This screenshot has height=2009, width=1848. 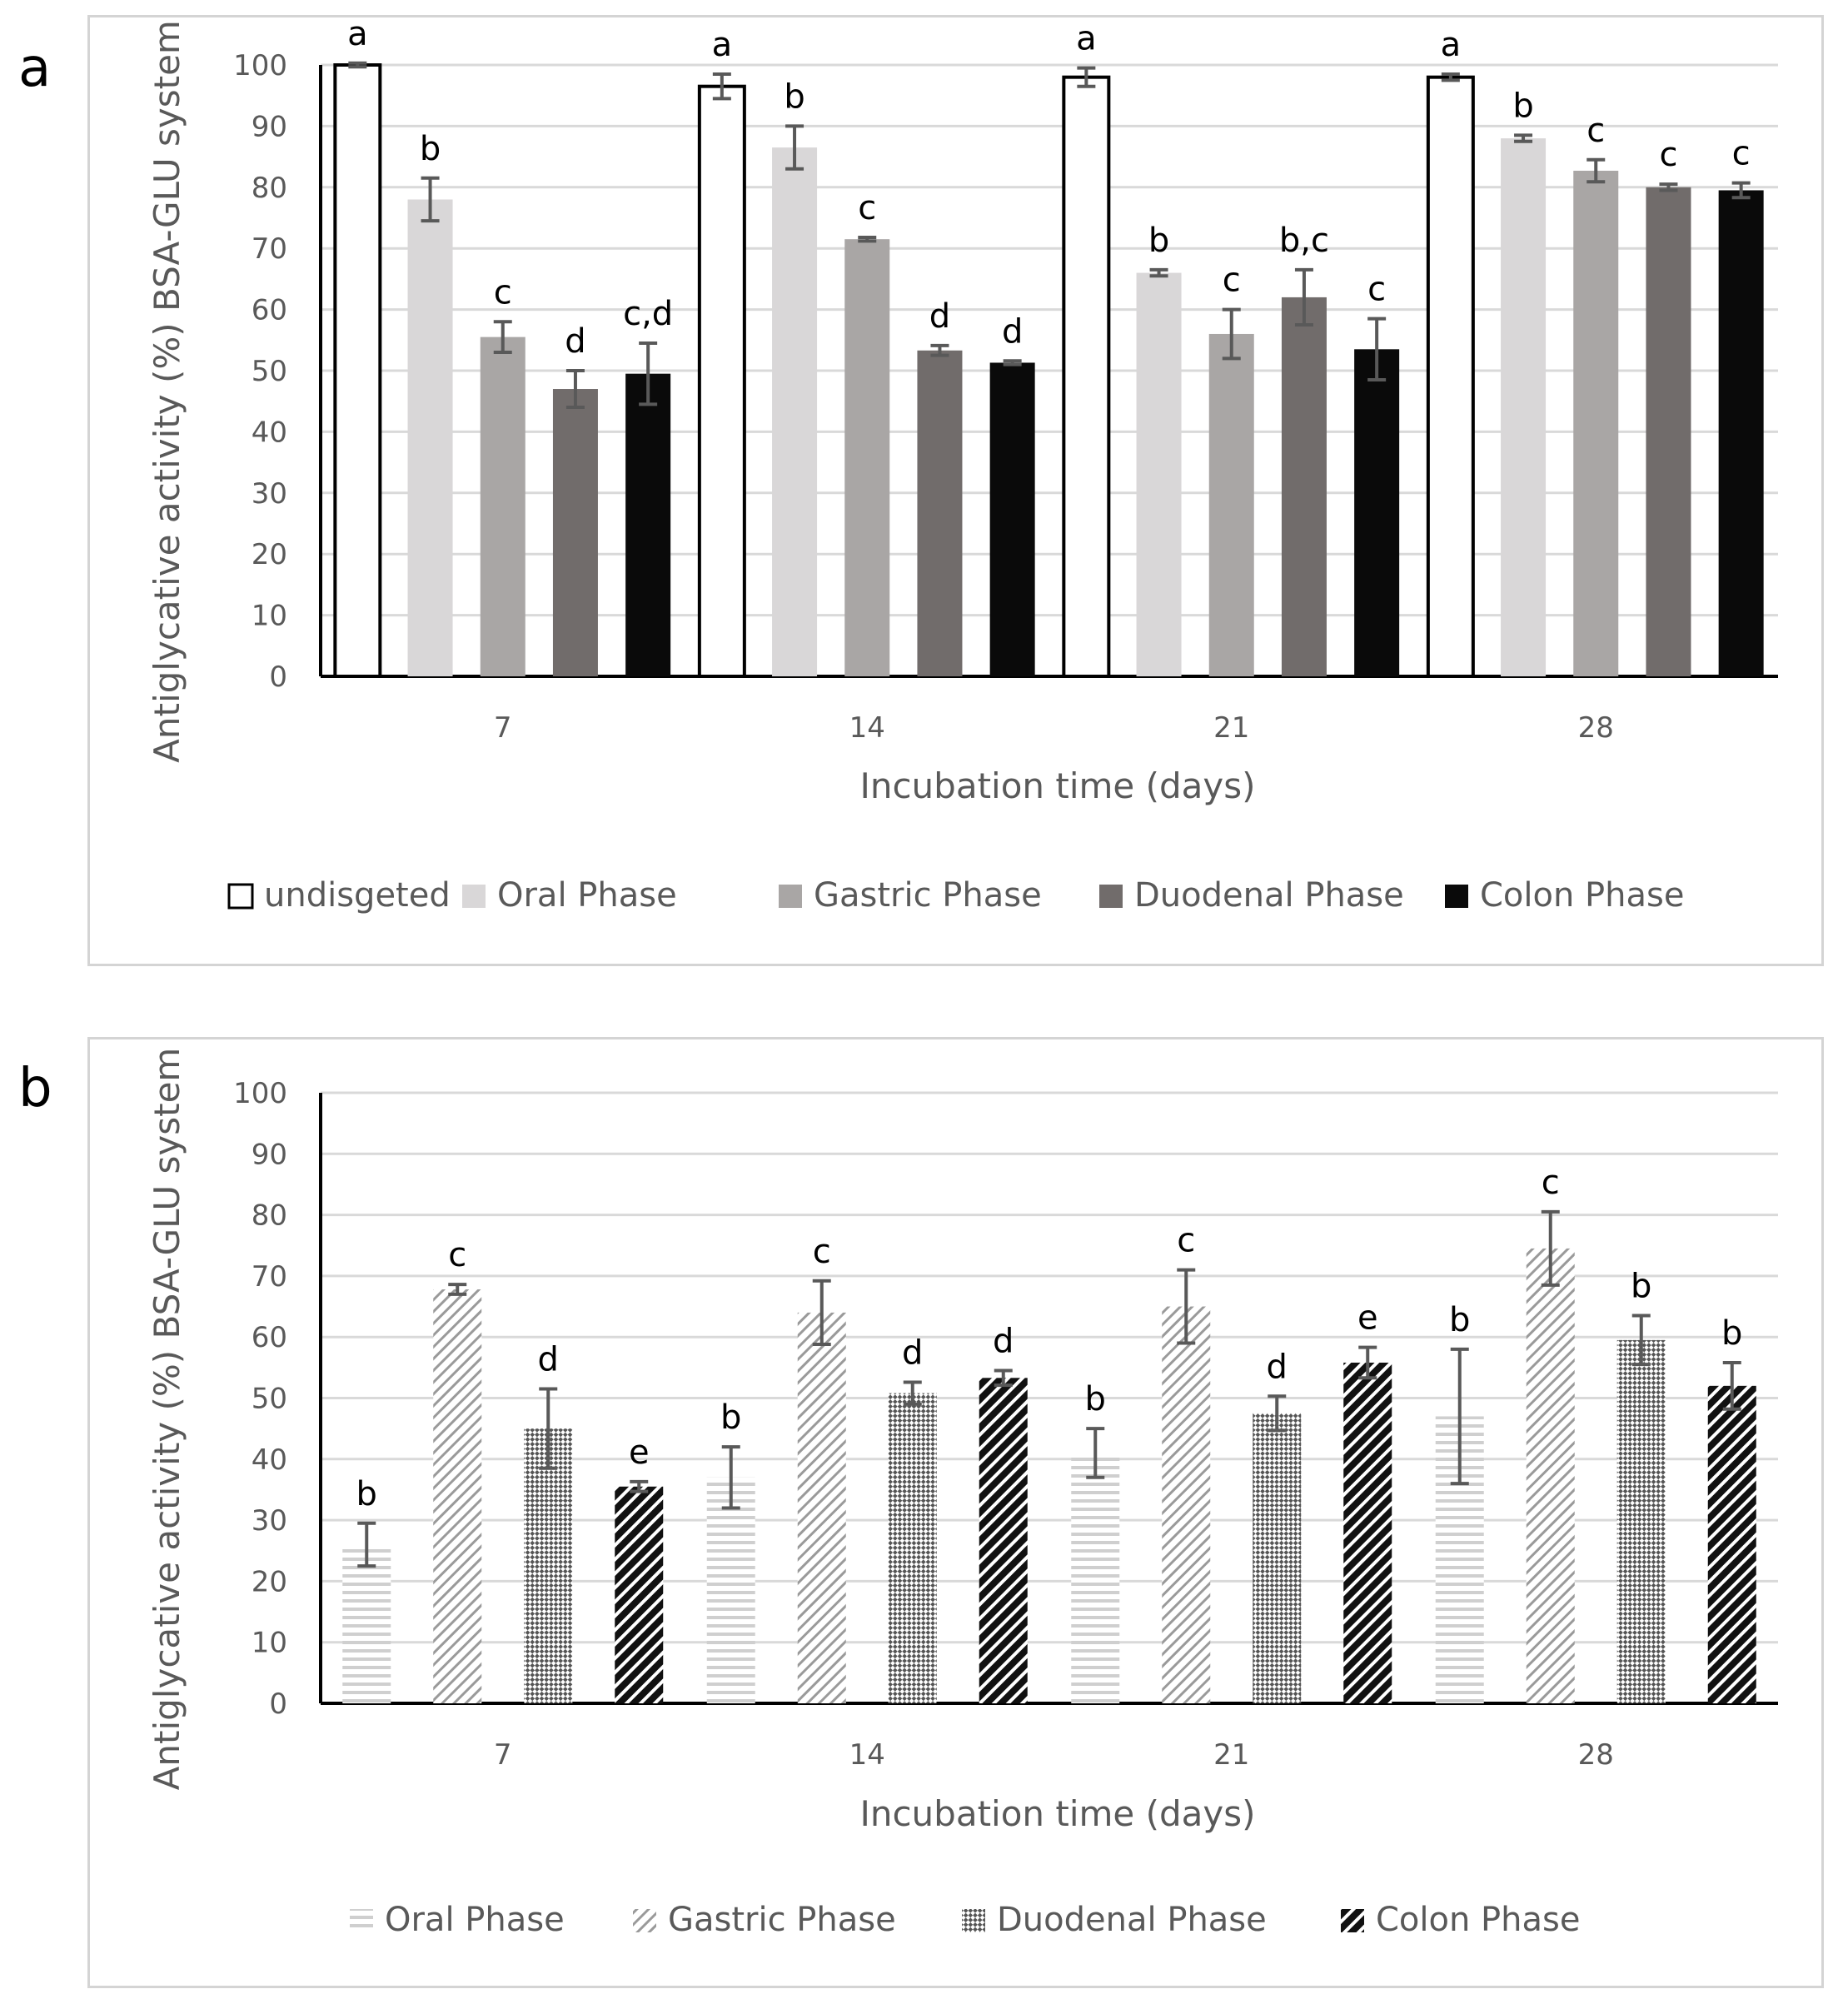 I want to click on chart-a-significance-label: b,c, so click(x=1304, y=241).